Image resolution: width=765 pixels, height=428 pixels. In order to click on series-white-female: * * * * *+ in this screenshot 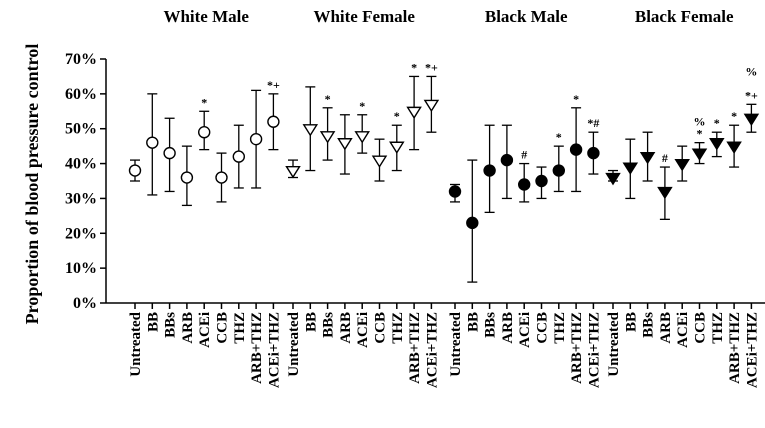, I will do `click(362, 121)`.